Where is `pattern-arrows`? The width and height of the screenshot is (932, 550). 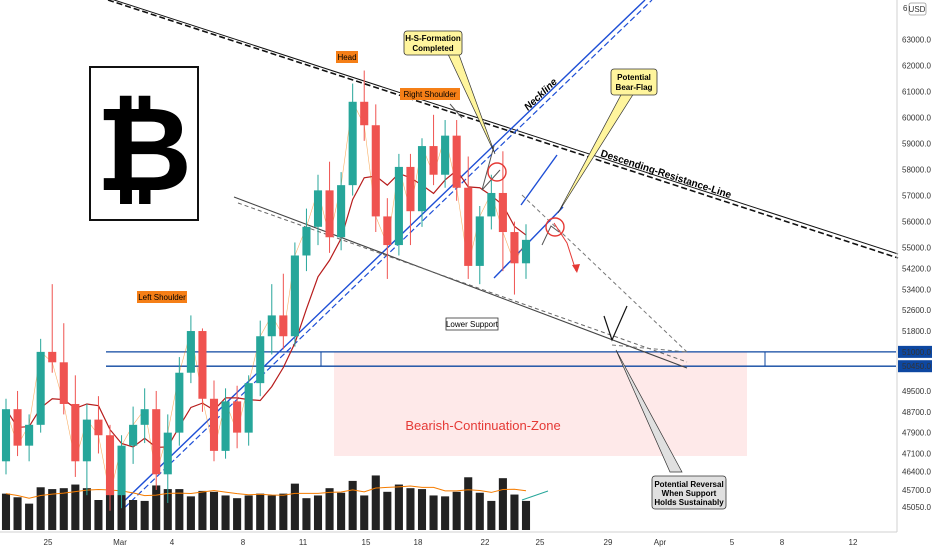
pattern-arrows is located at coordinates (538, 302).